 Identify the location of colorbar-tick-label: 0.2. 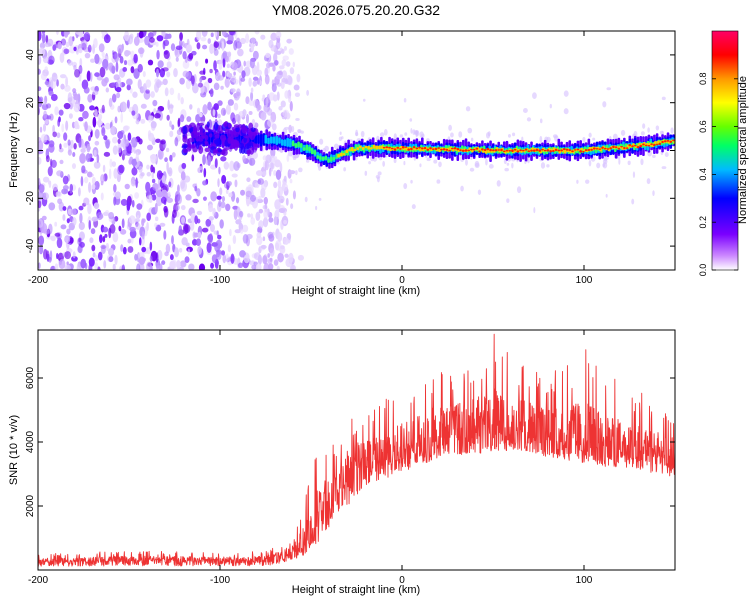
(703, 222).